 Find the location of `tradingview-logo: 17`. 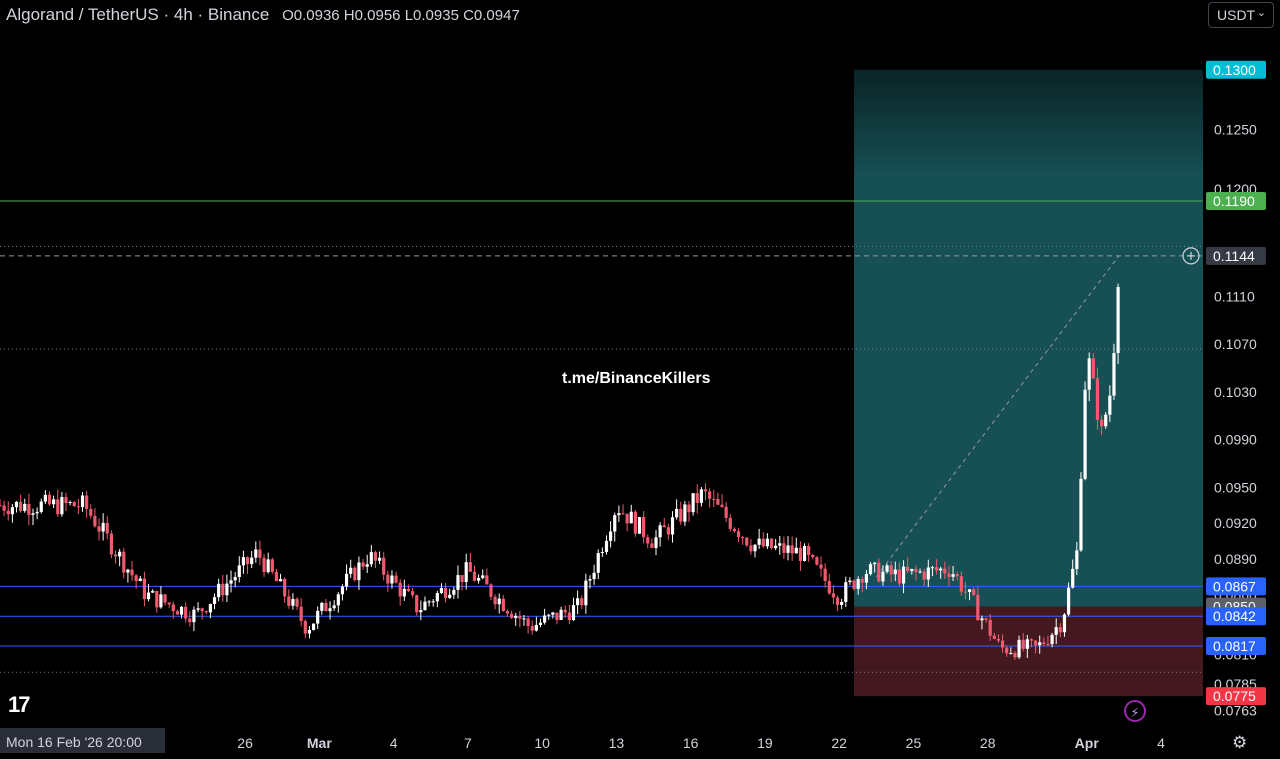

tradingview-logo: 17 is located at coordinates (19, 704).